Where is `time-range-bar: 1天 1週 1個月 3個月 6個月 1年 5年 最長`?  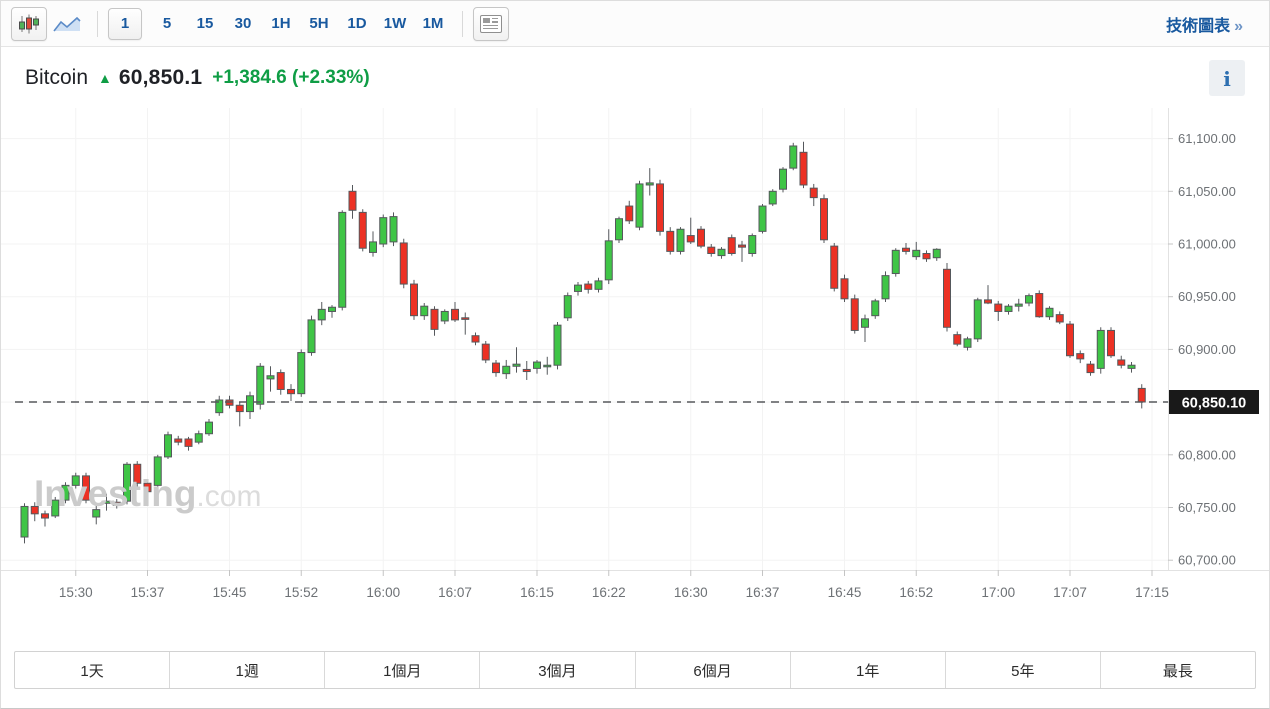 time-range-bar: 1天 1週 1個月 3個月 6個月 1年 5年 最長 is located at coordinates (635, 670).